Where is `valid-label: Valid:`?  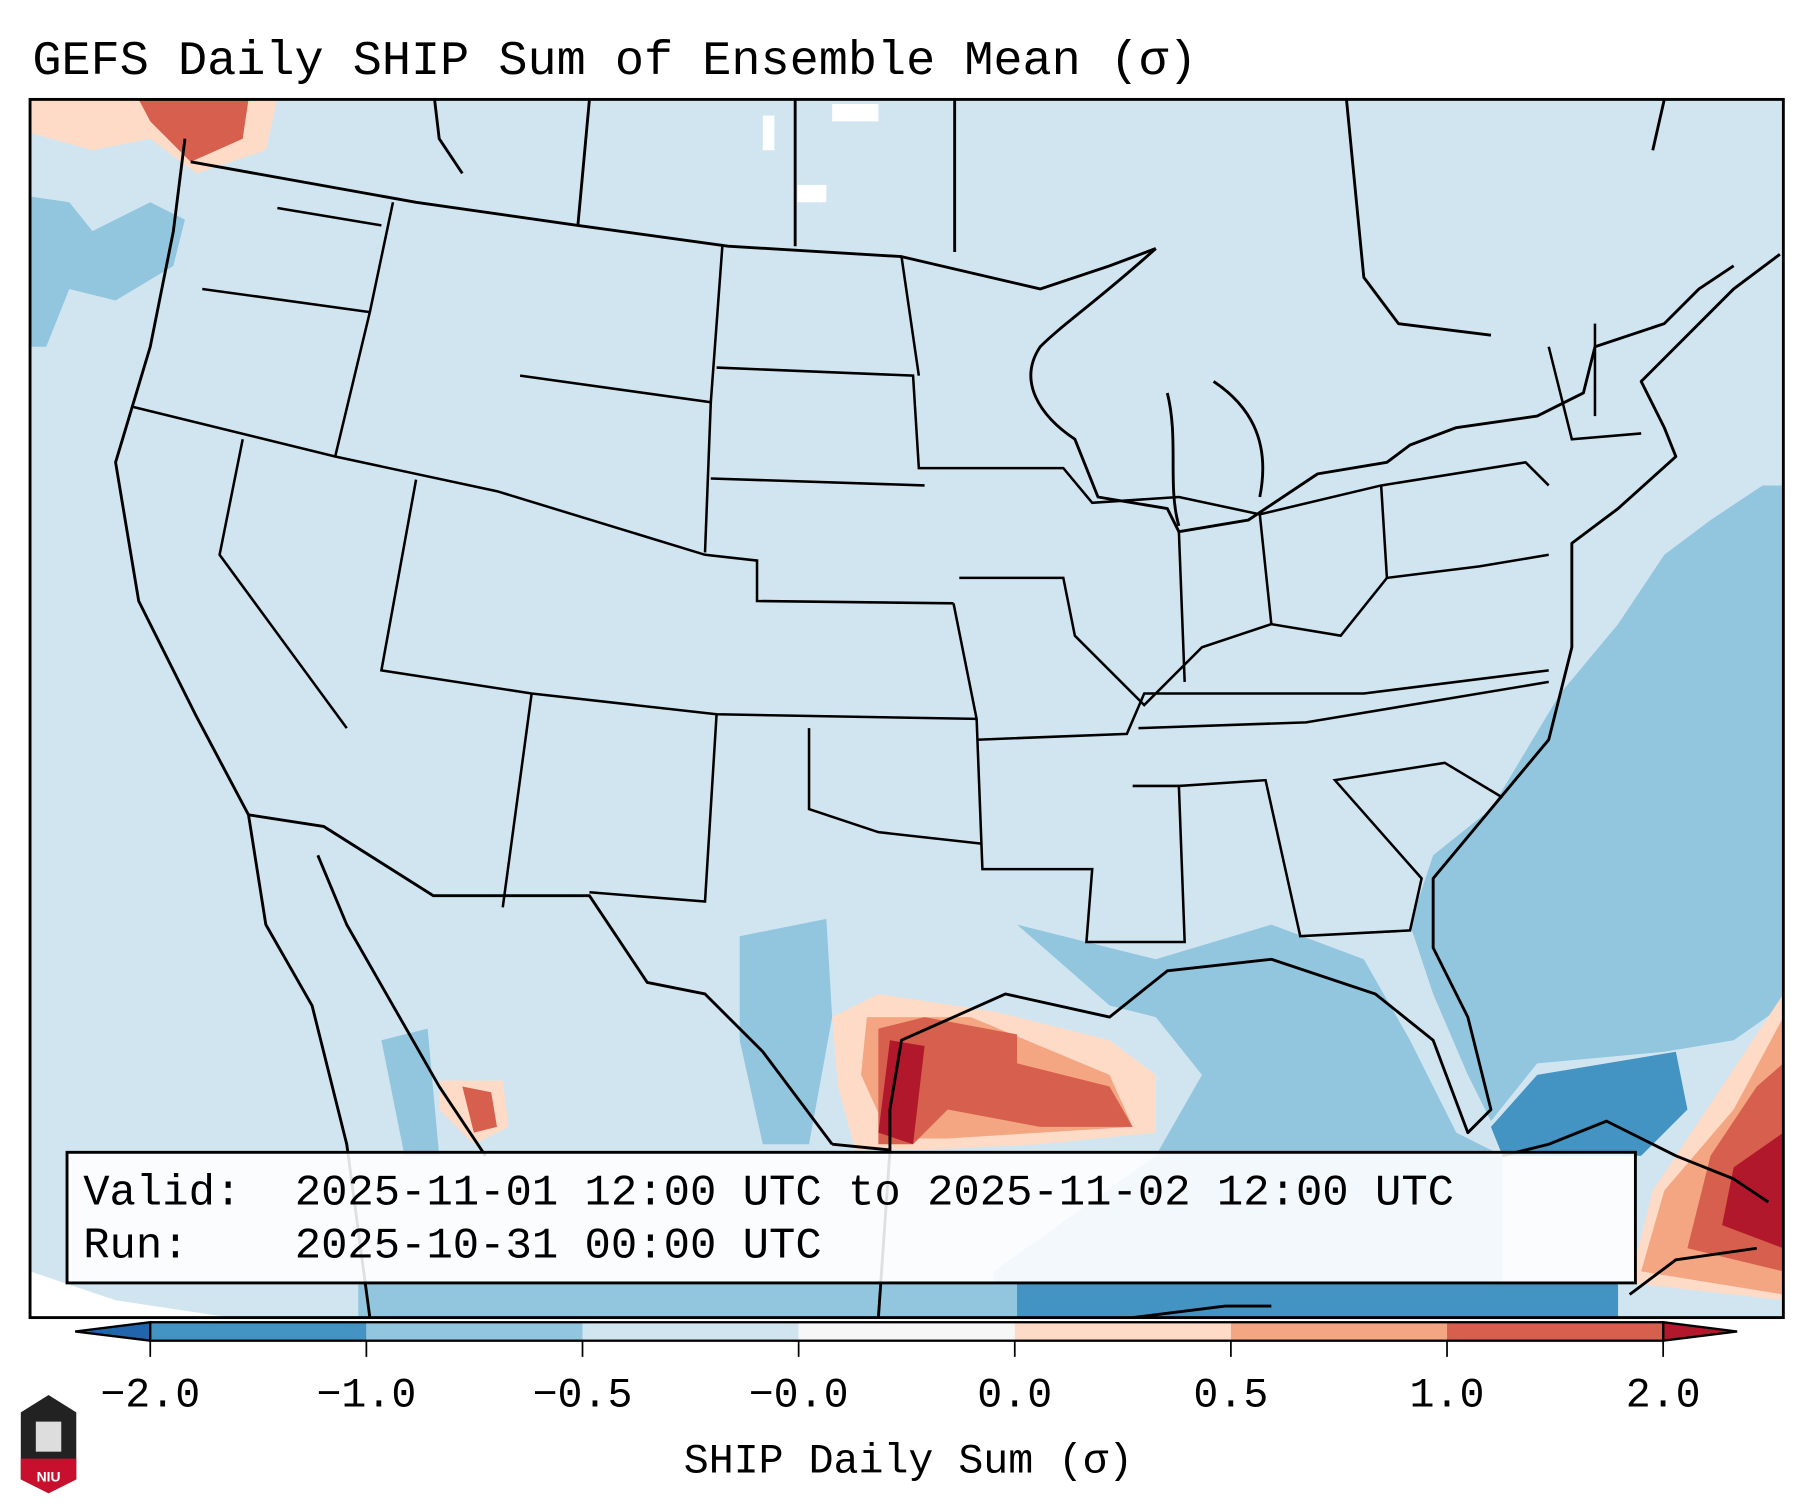 valid-label: Valid: is located at coordinates (162, 1193).